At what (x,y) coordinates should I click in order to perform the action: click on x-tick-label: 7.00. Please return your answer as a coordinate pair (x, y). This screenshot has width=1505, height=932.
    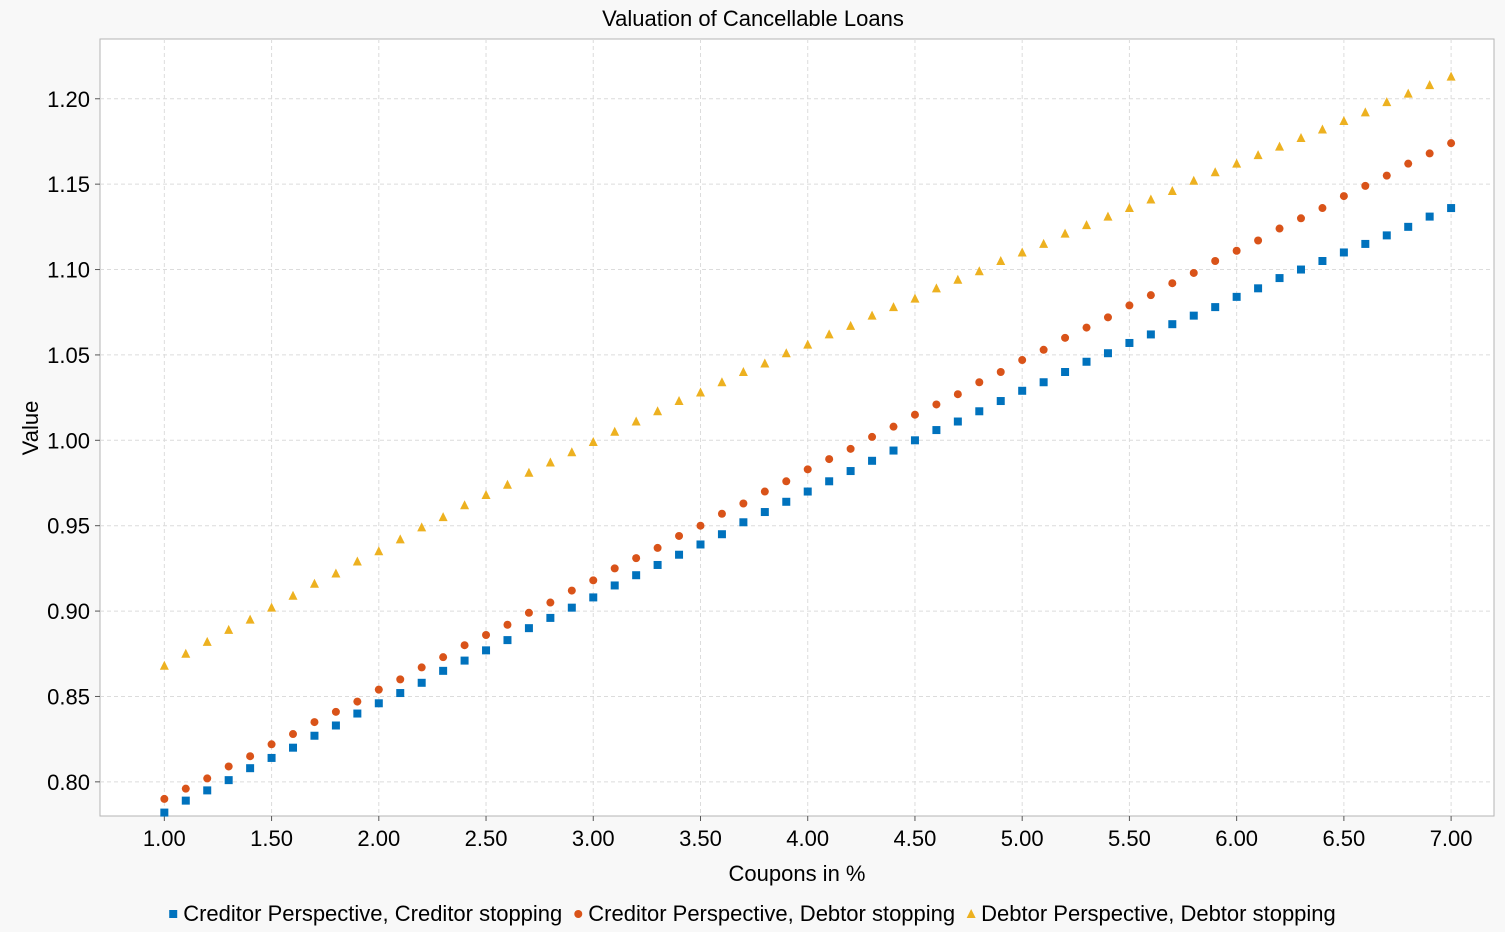
    Looking at the image, I should click on (1451, 838).